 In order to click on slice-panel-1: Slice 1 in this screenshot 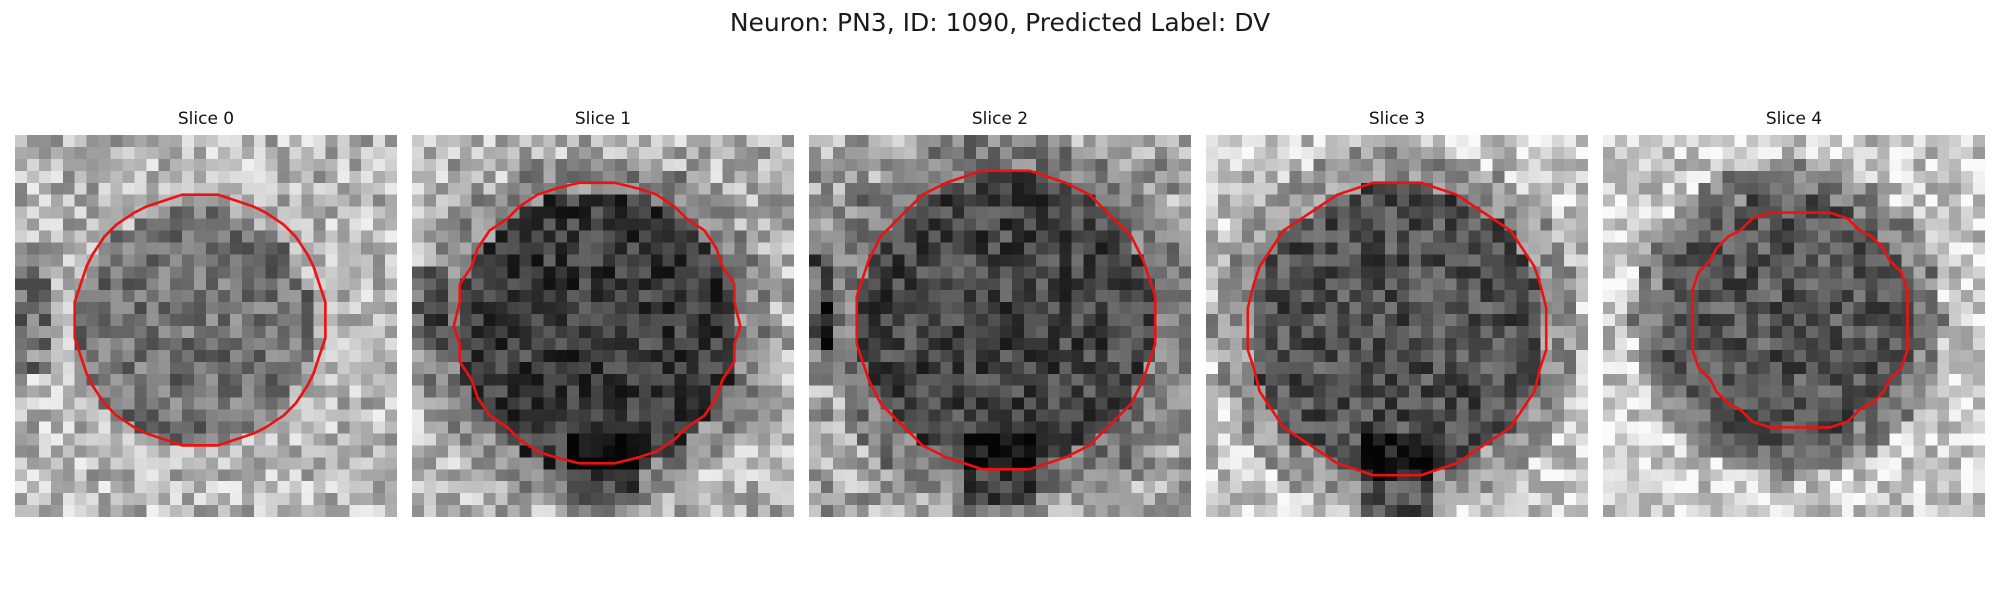, I will do `click(603, 312)`.